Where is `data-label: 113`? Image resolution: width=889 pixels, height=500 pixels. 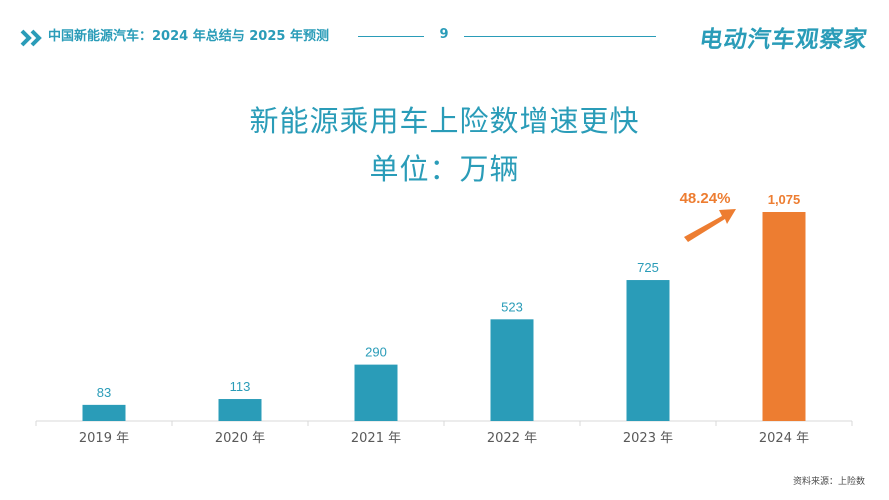
data-label: 113 is located at coordinates (240, 386).